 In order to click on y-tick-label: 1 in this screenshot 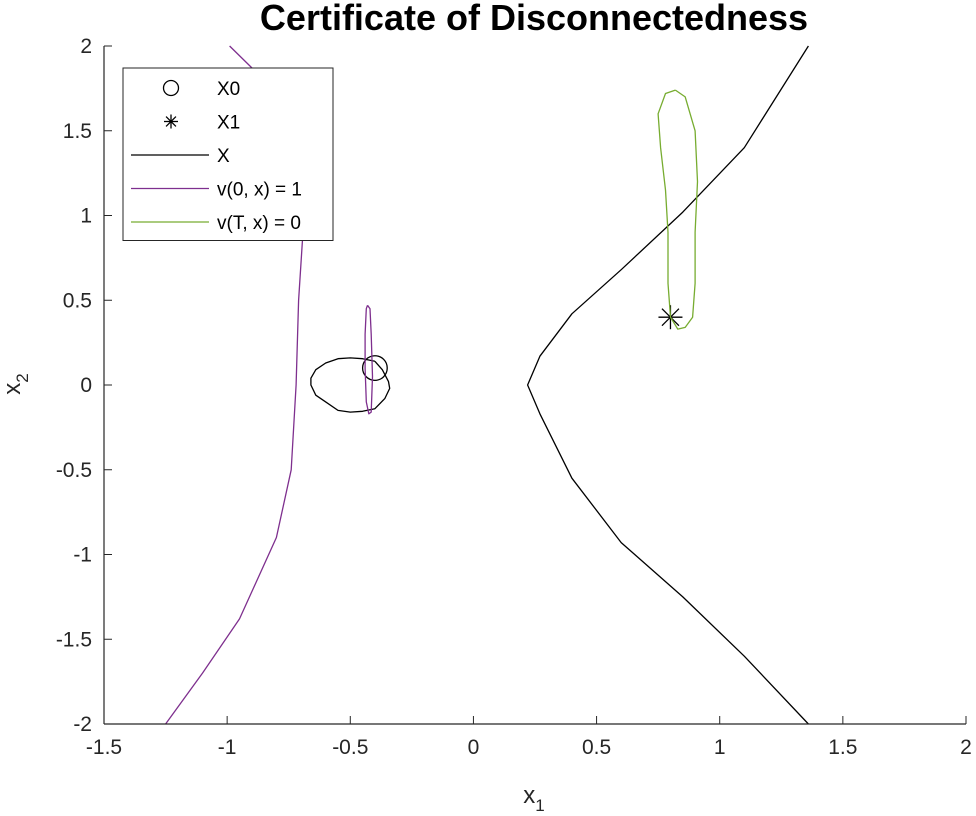, I will do `click(86, 216)`.